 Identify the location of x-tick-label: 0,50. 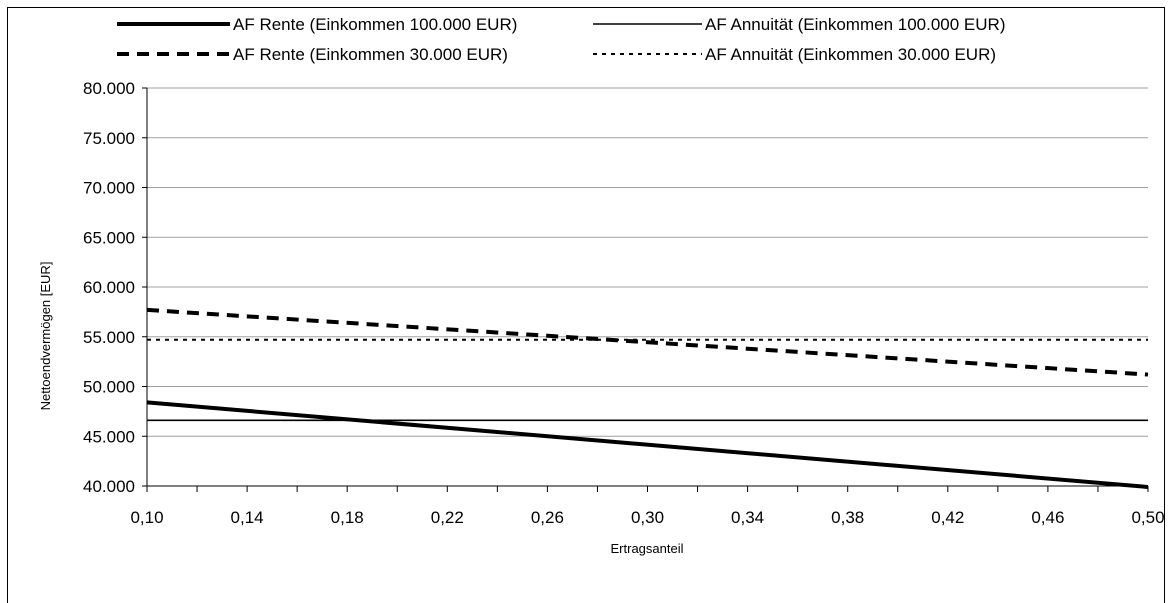
(1147, 517).